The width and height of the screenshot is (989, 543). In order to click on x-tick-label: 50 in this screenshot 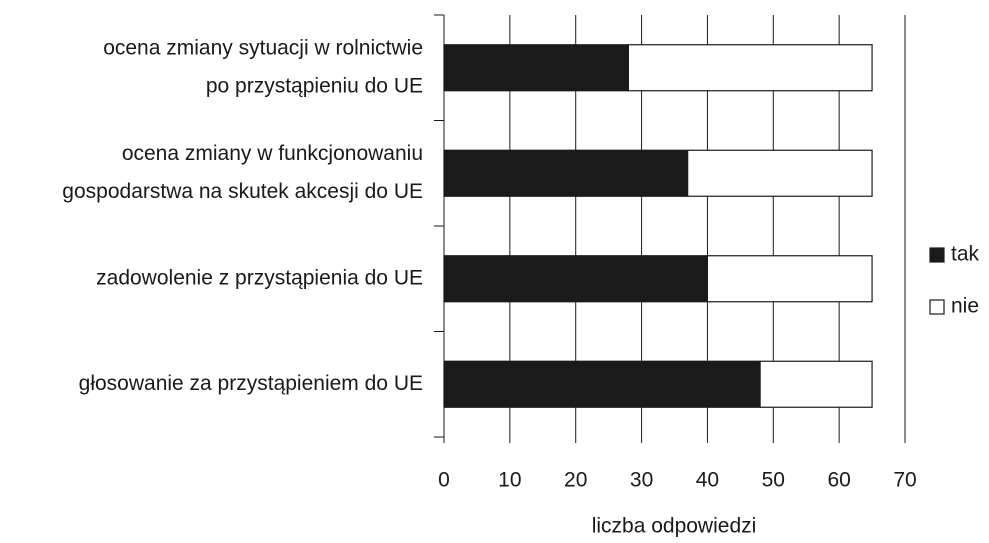, I will do `click(773, 480)`.